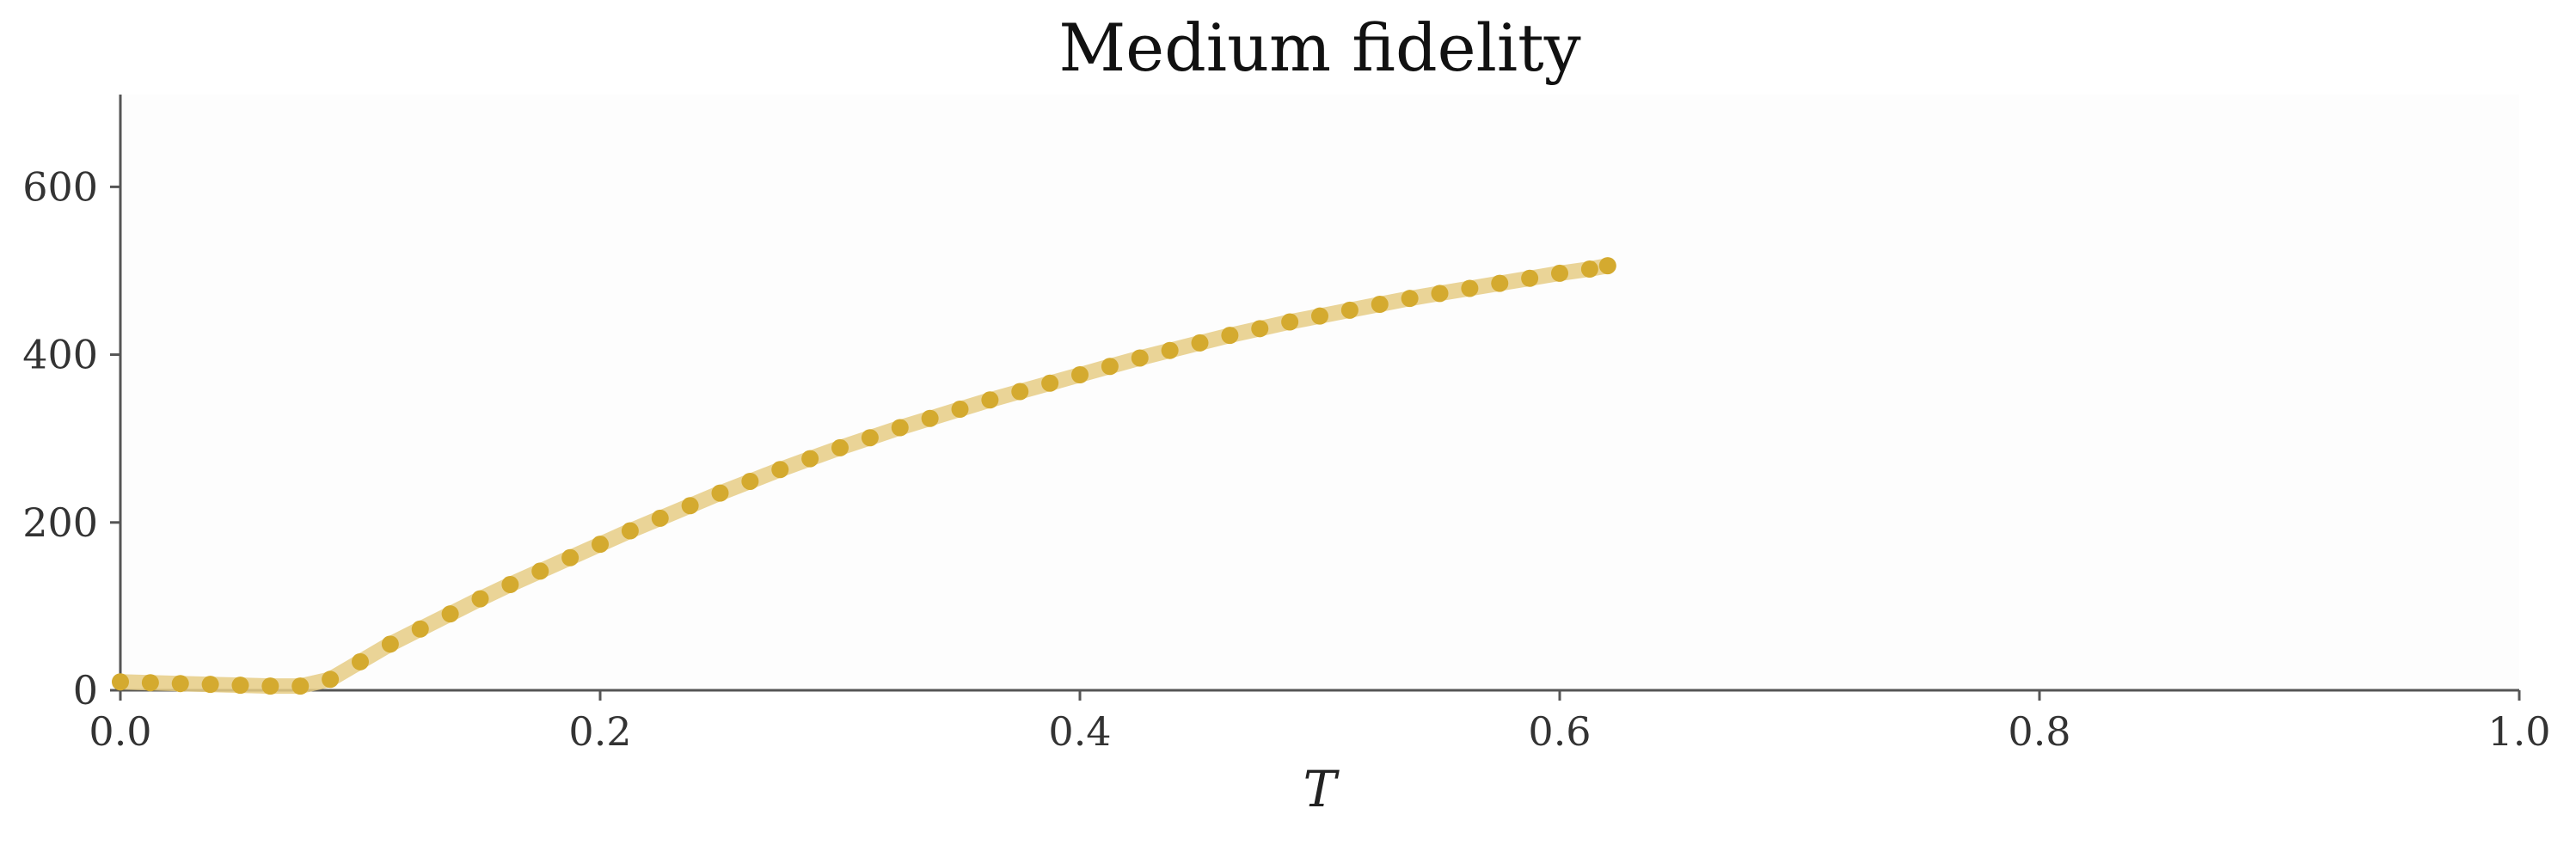  I want to click on x-tick-label: 0.4, so click(1079, 731).